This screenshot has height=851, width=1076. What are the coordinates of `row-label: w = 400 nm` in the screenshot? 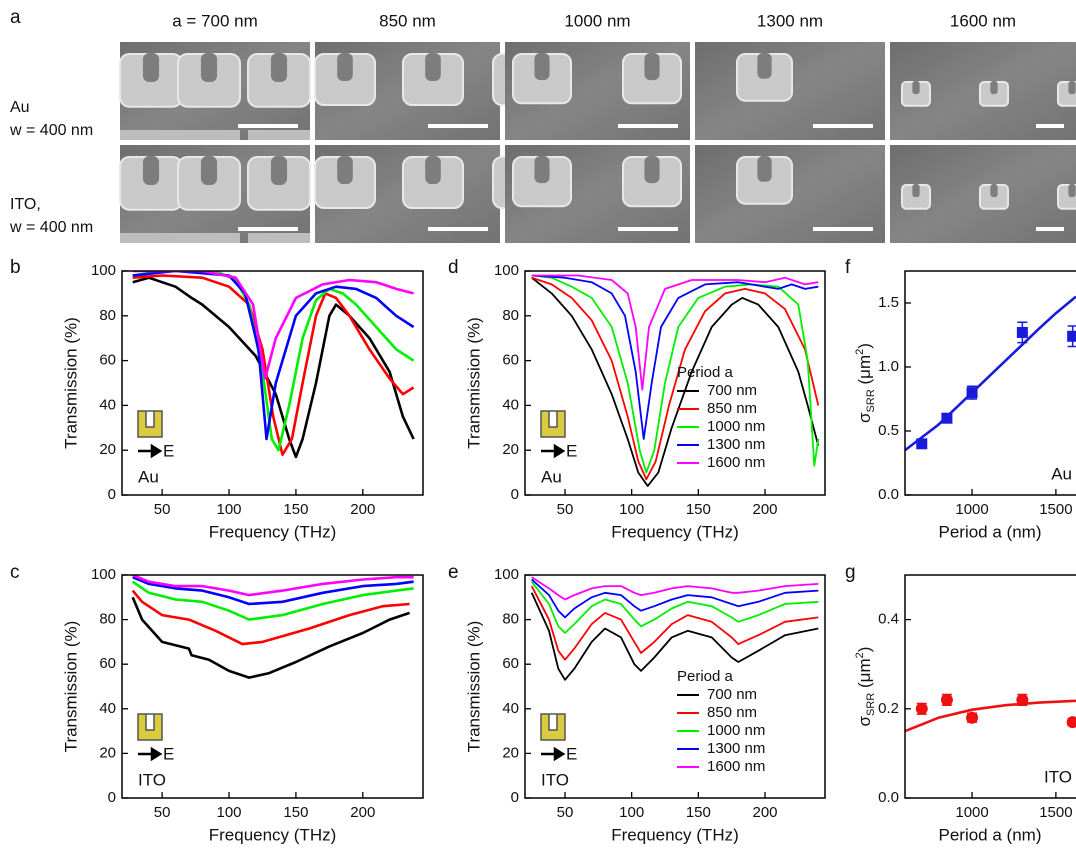 It's located at (51, 130).